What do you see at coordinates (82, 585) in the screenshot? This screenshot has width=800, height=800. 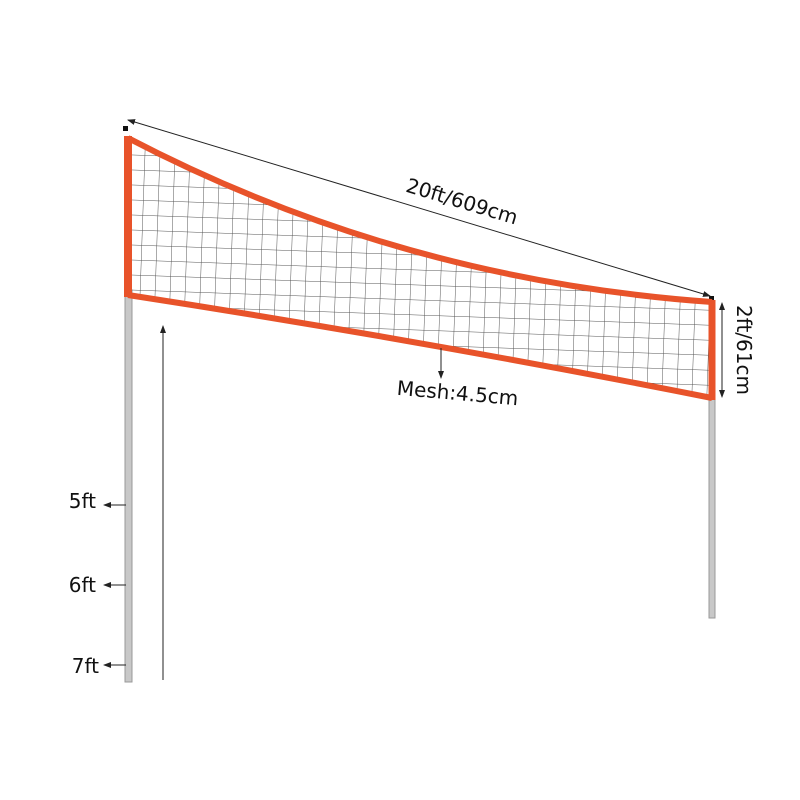 I see `height-option: 6ft` at bounding box center [82, 585].